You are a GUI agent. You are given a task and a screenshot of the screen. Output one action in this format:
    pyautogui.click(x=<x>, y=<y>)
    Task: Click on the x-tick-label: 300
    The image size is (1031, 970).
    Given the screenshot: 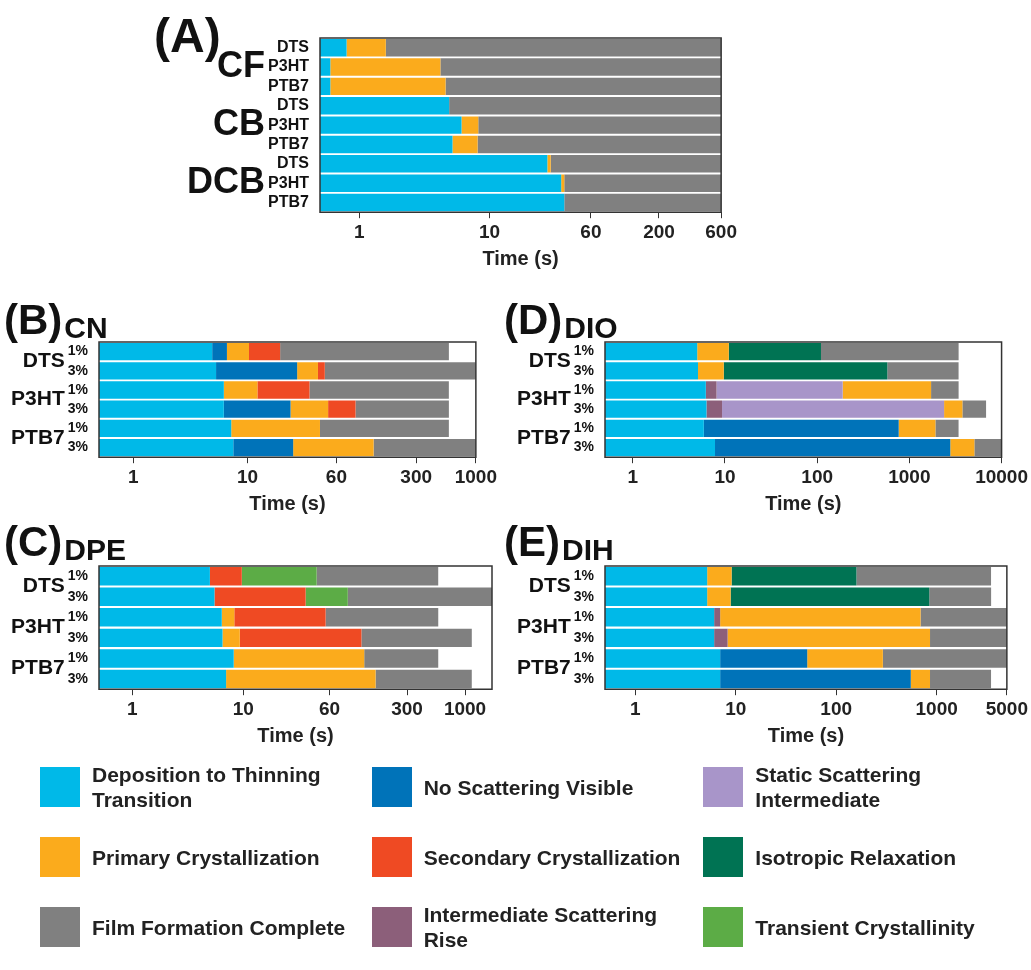 What is the action you would take?
    pyautogui.click(x=407, y=708)
    